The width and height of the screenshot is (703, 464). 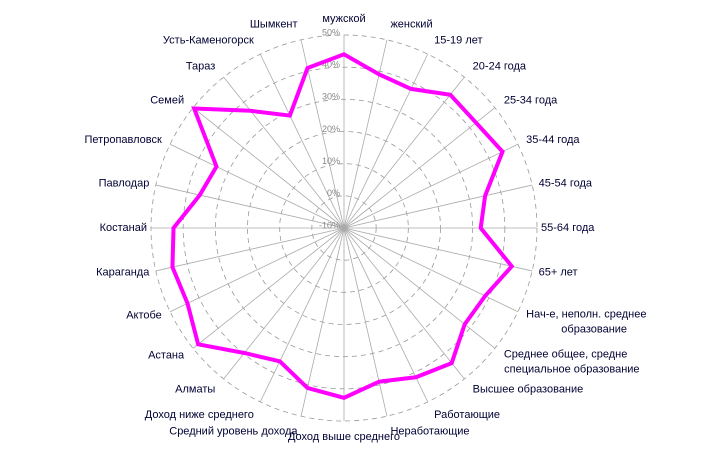 What do you see at coordinates (531, 100) in the screenshot?
I see `category-label: 25-34 года` at bounding box center [531, 100].